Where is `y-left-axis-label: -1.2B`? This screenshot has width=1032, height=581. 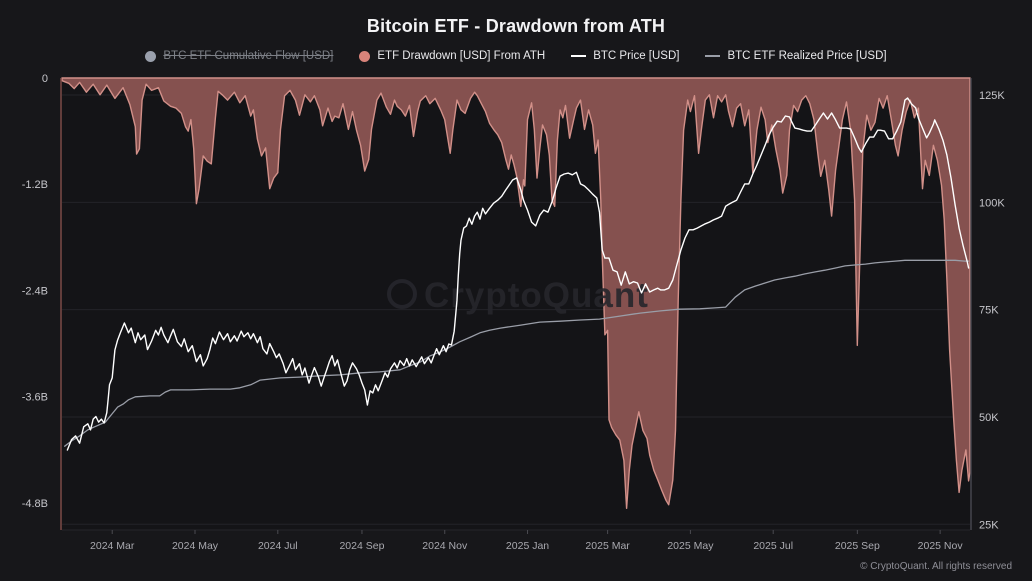
y-left-axis-label: -1.2B is located at coordinates (35, 185).